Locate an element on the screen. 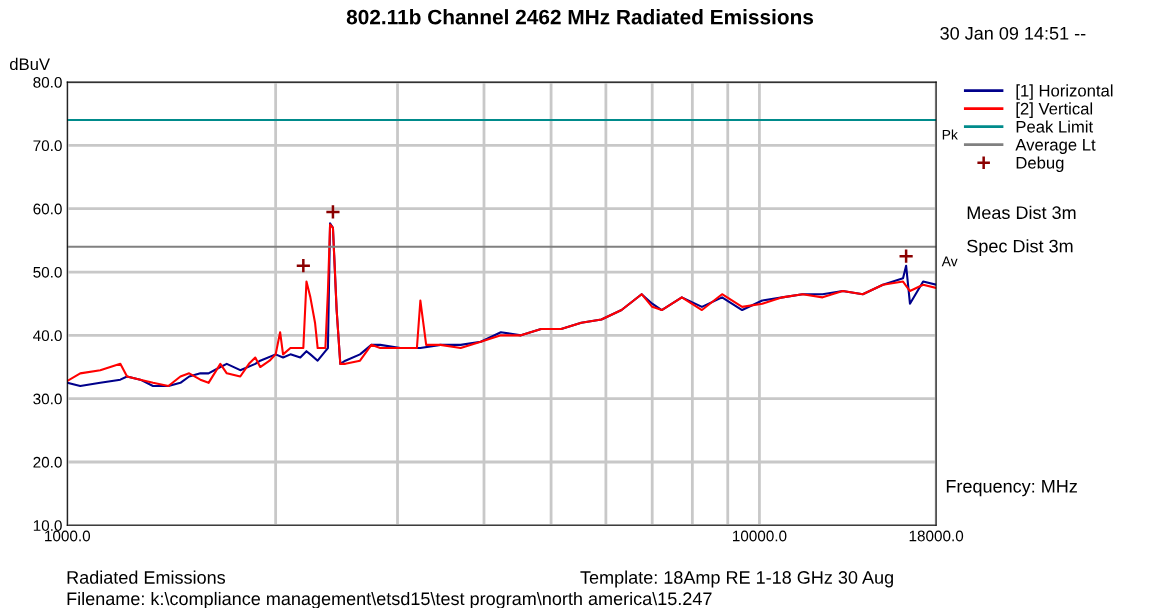 Image resolution: width=1160 pixels, height=608 pixels. y-tick-label: 30.0 is located at coordinates (47, 399).